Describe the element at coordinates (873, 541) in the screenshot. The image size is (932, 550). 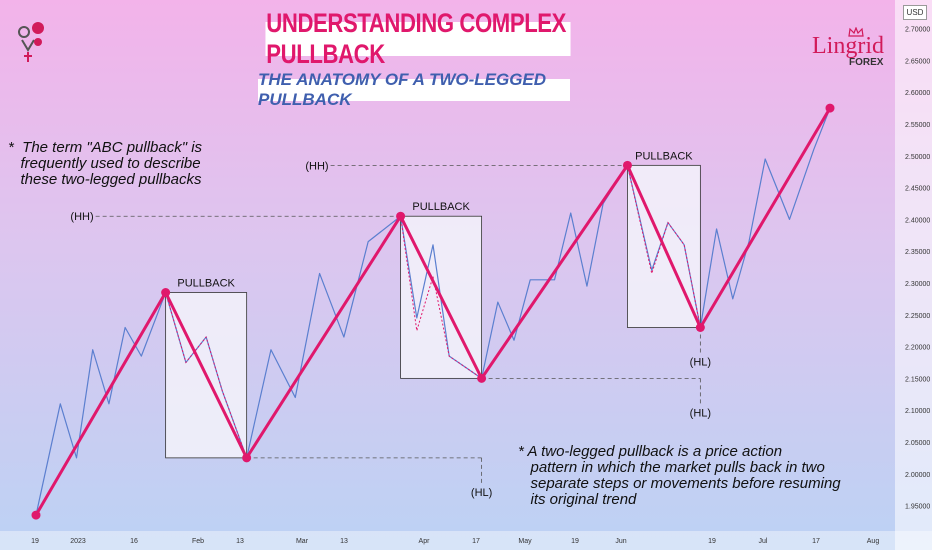
I see `time-tick-label: Aug` at that location.